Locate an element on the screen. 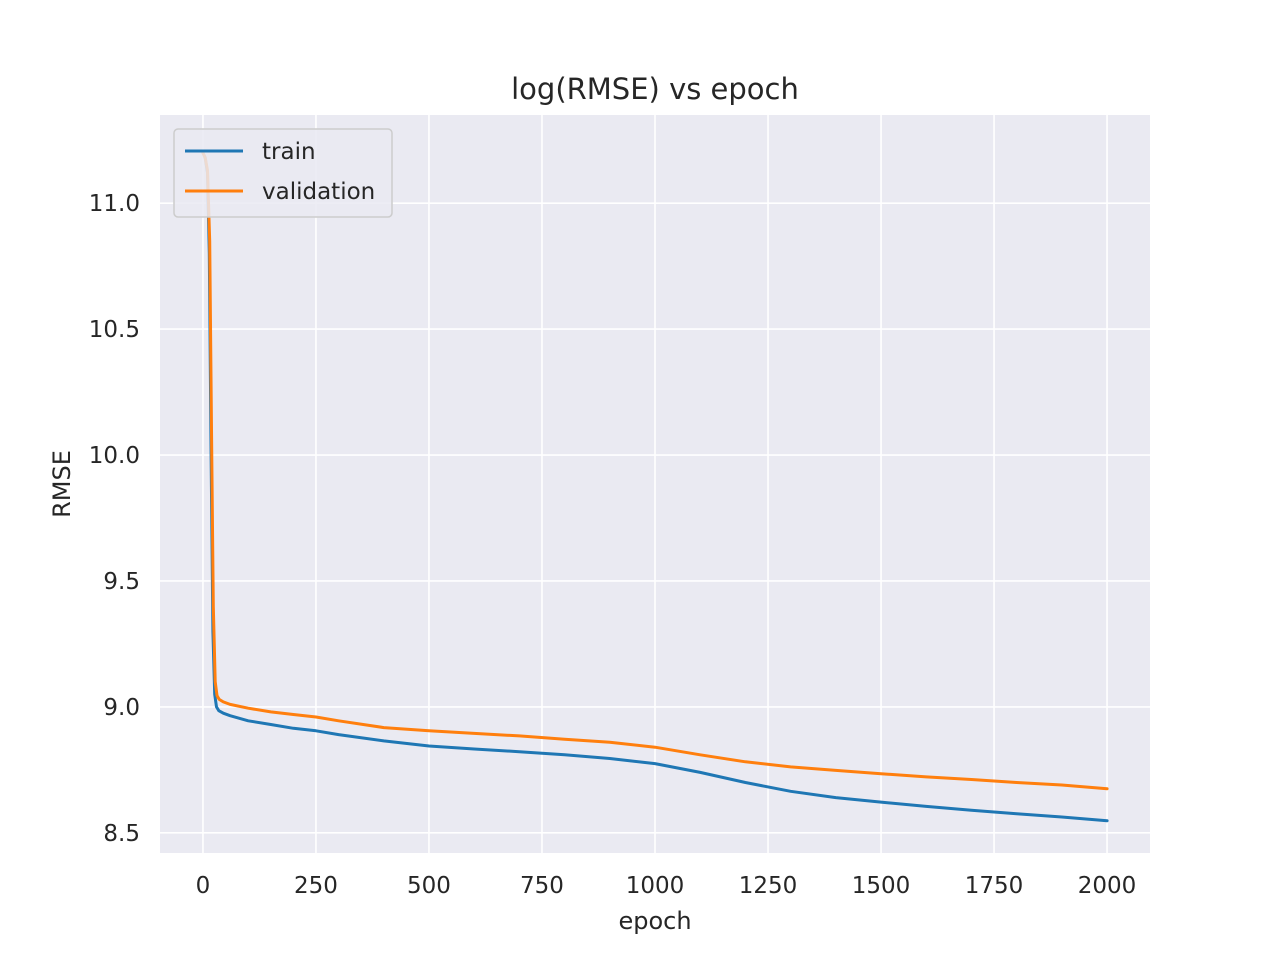 The height and width of the screenshot is (960, 1280). x-tick-label: 750 is located at coordinates (542, 886).